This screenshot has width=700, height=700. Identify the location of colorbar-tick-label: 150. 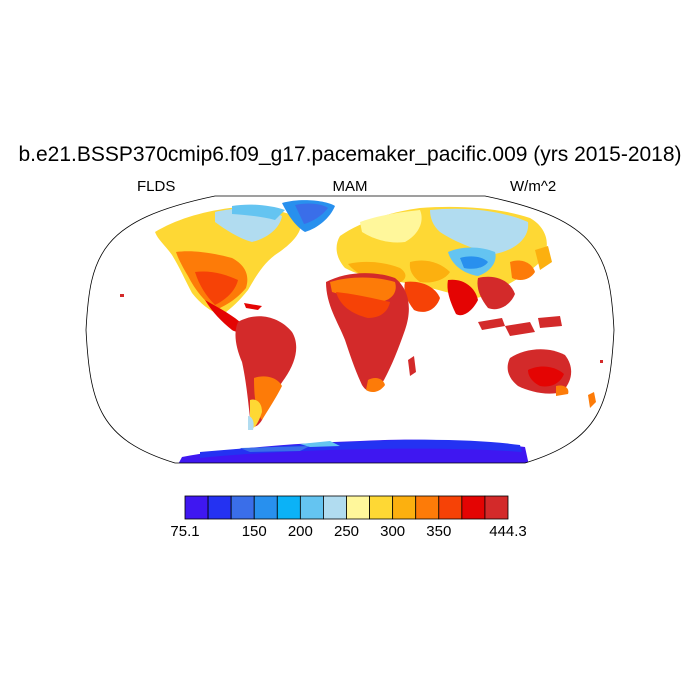
(254, 531).